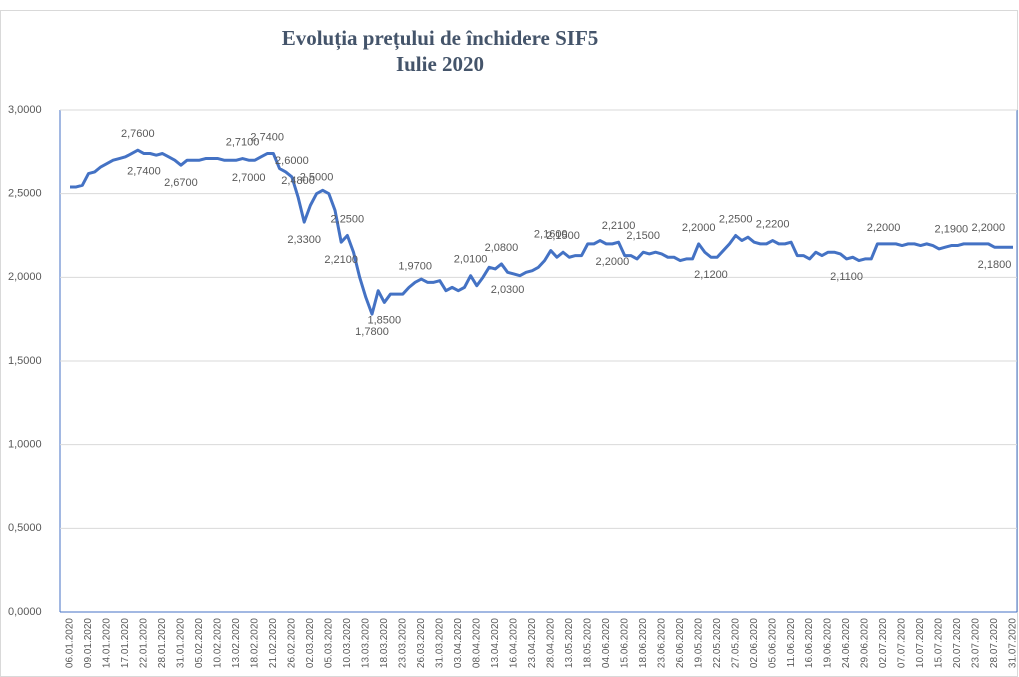 The height and width of the screenshot is (677, 1019). Describe the element at coordinates (828, 643) in the screenshot. I see `x-tick-label: 19.06.2020` at that location.